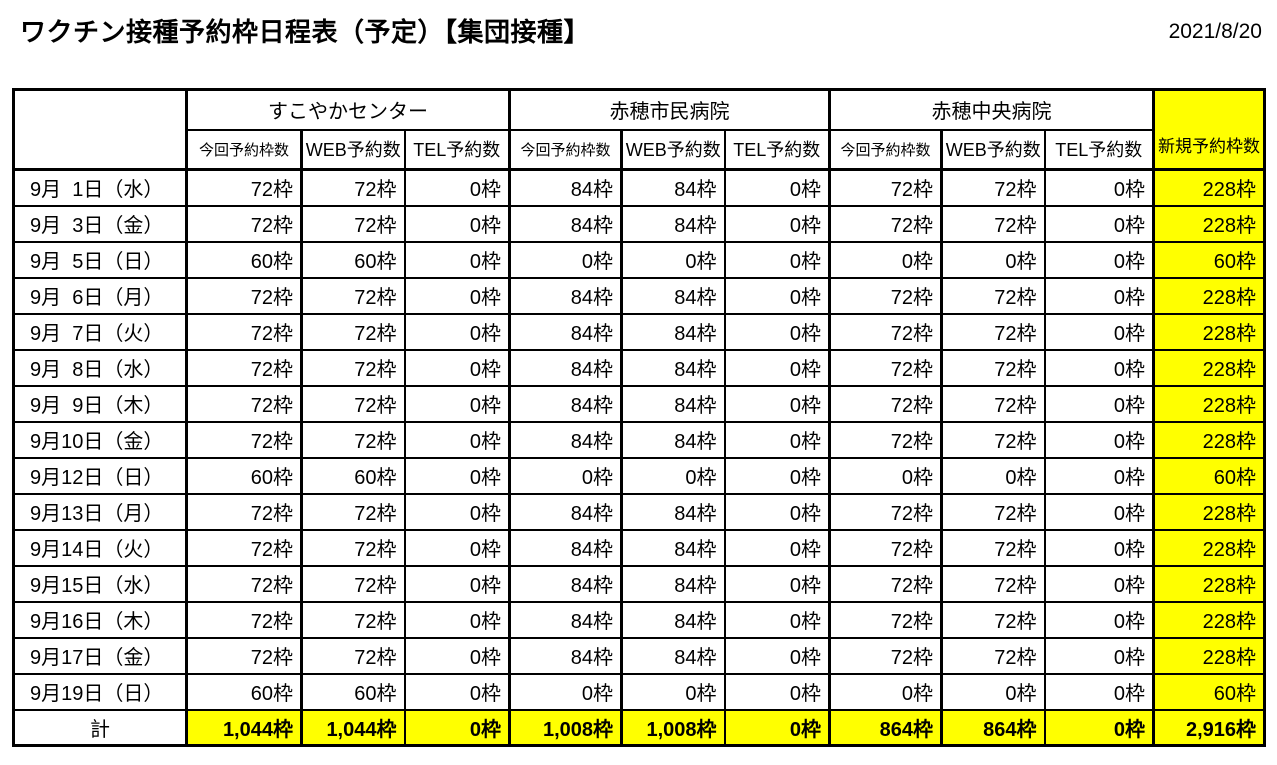 This screenshot has width=1277, height=765. I want to click on table-row: 9月 9日（木） 72枠 72枠 0枠 84枠 84枠 0枠 72枠 72枠 0枠 228枠, so click(639, 403).